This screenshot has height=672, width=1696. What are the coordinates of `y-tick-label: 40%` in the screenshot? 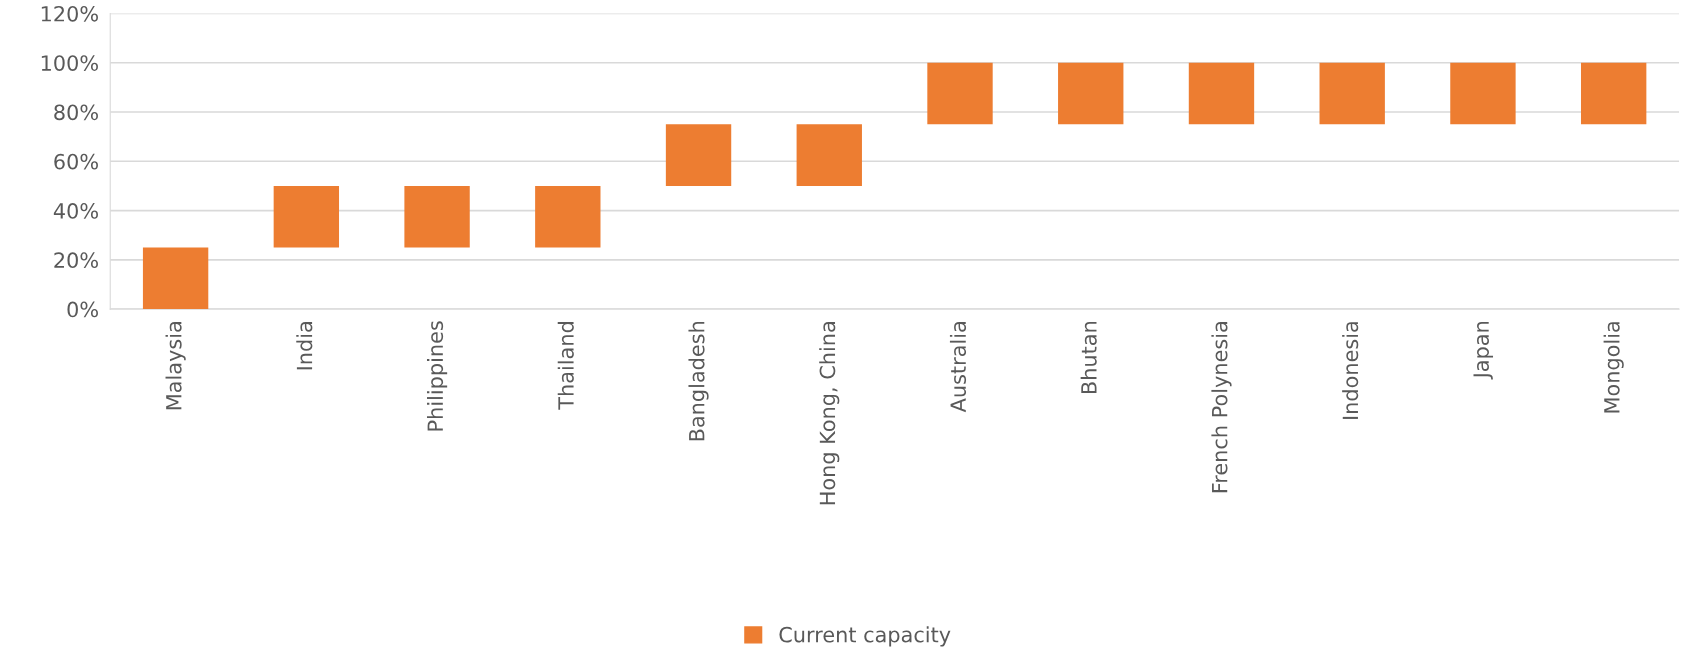 It's located at (75, 211).